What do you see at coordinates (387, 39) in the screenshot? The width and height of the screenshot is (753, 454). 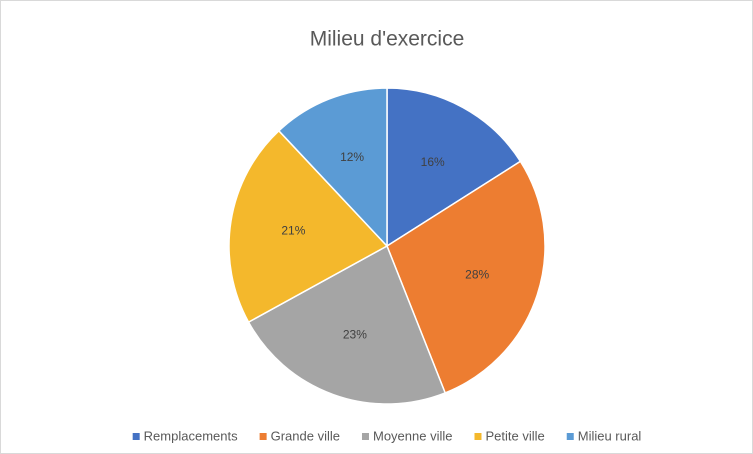 I see `chart-title: Milieu d'exercice` at bounding box center [387, 39].